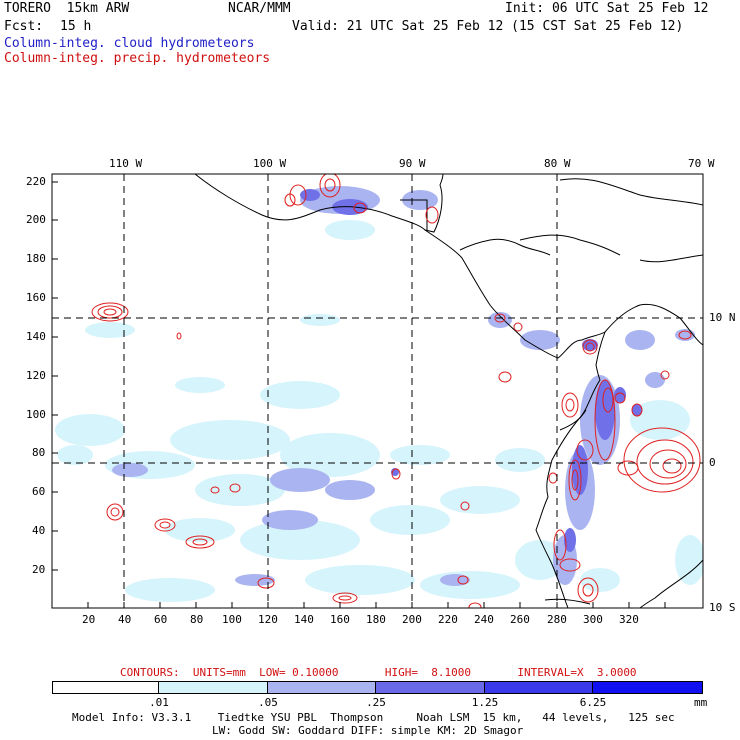 The width and height of the screenshot is (740, 740). Describe the element at coordinates (129, 43) in the screenshot. I see `field-label-cloud: Column-integ. cloud hydrometeors` at that location.